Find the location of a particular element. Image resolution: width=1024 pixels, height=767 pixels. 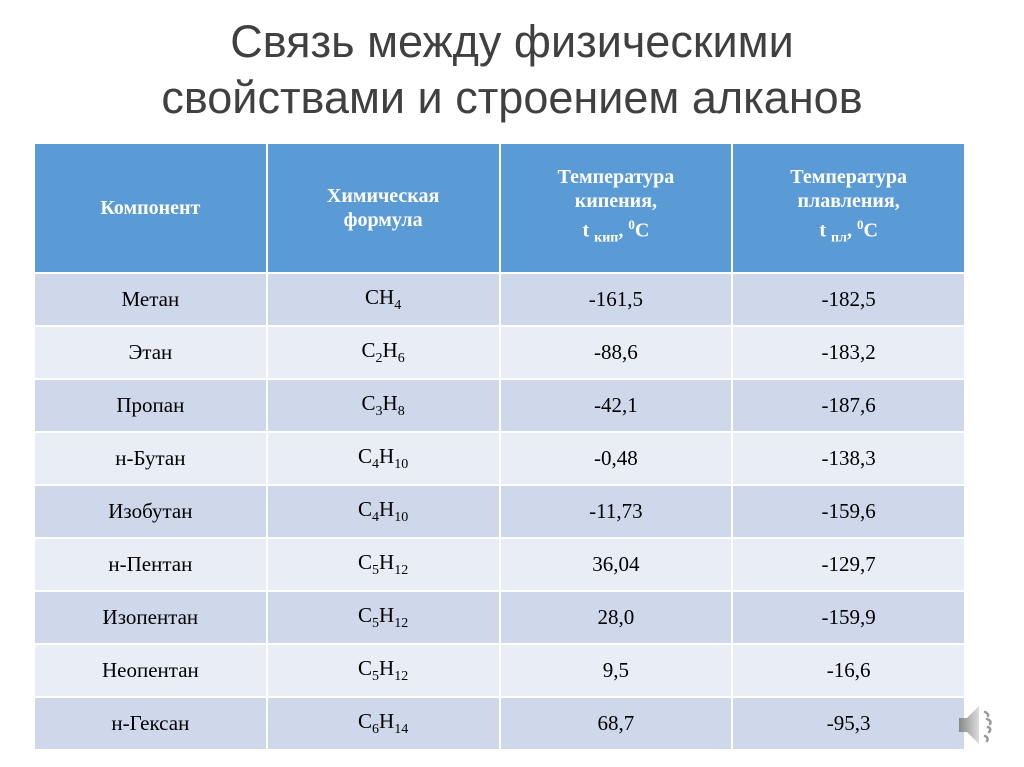

cell-boiling-point: -11,73 is located at coordinates (616, 511).